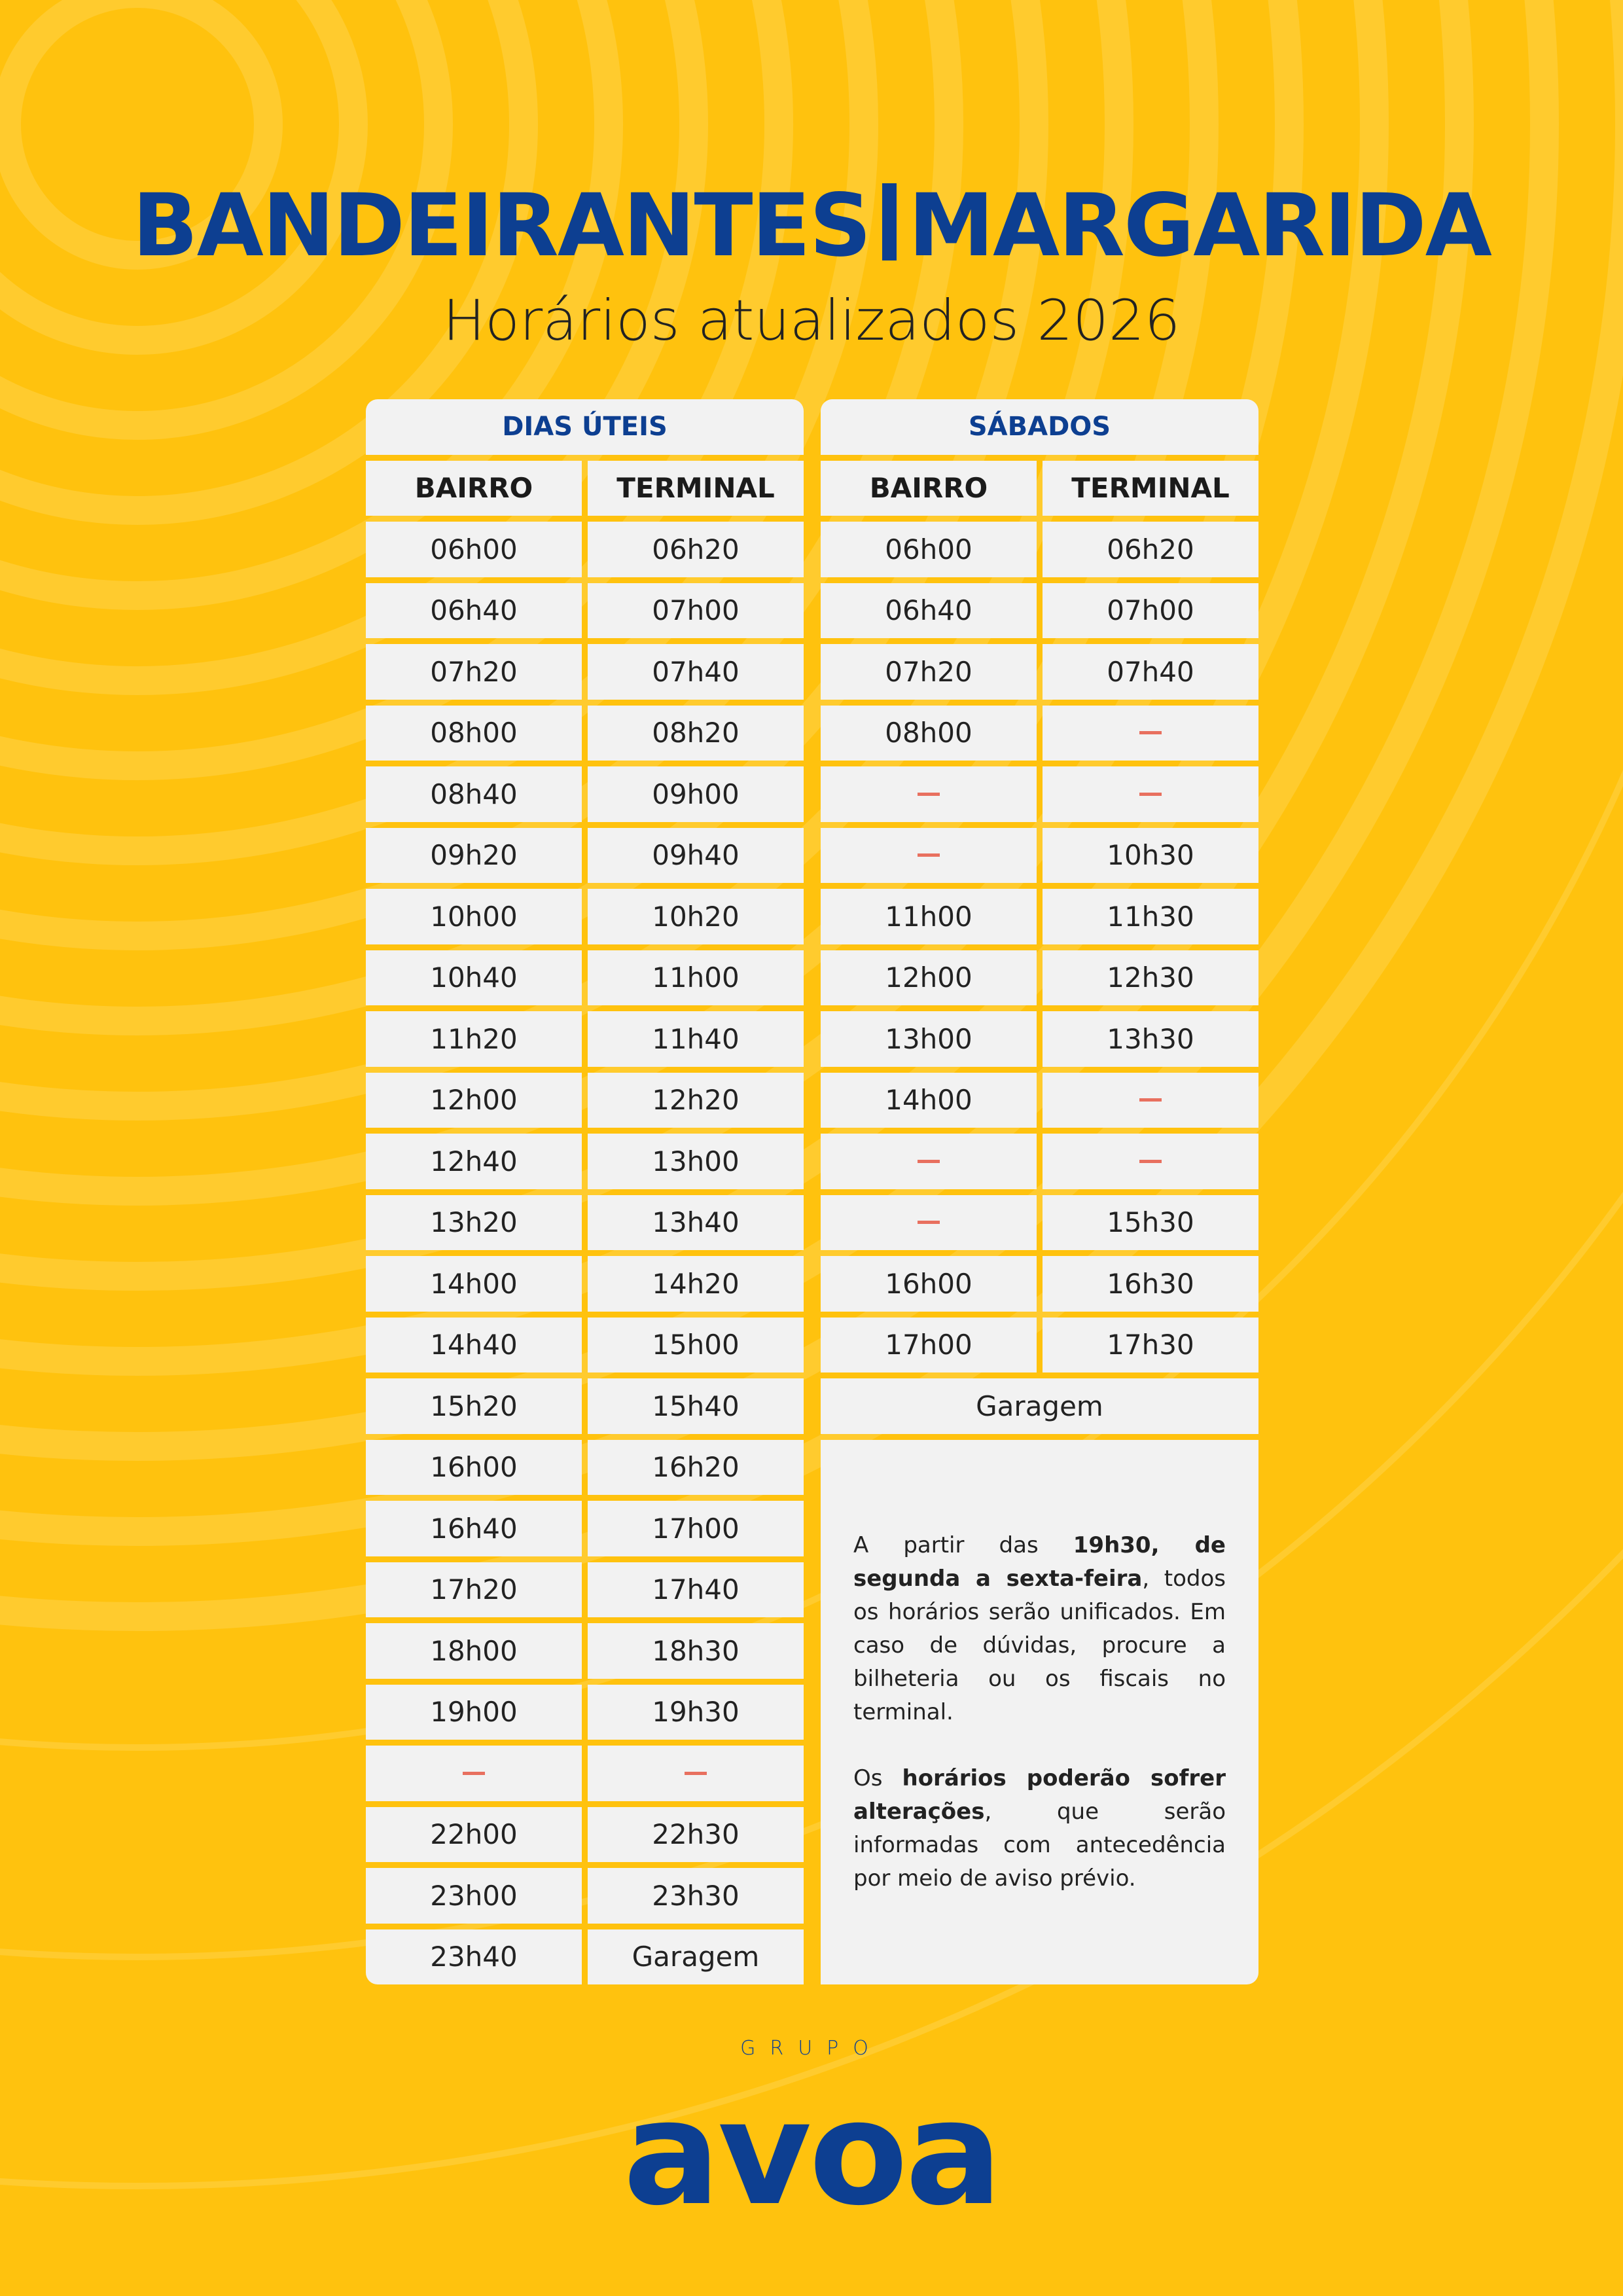 Image resolution: width=1623 pixels, height=2296 pixels. I want to click on time-cell: 16h20, so click(696, 1467).